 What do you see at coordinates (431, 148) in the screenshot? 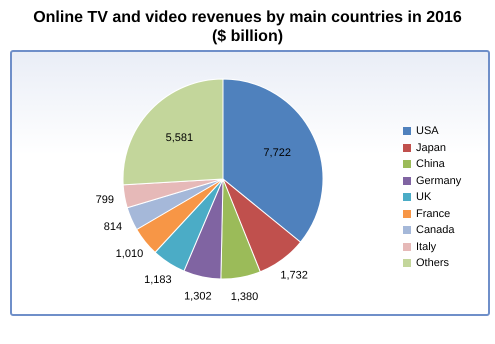
I see `legend-label: Japan` at bounding box center [431, 148].